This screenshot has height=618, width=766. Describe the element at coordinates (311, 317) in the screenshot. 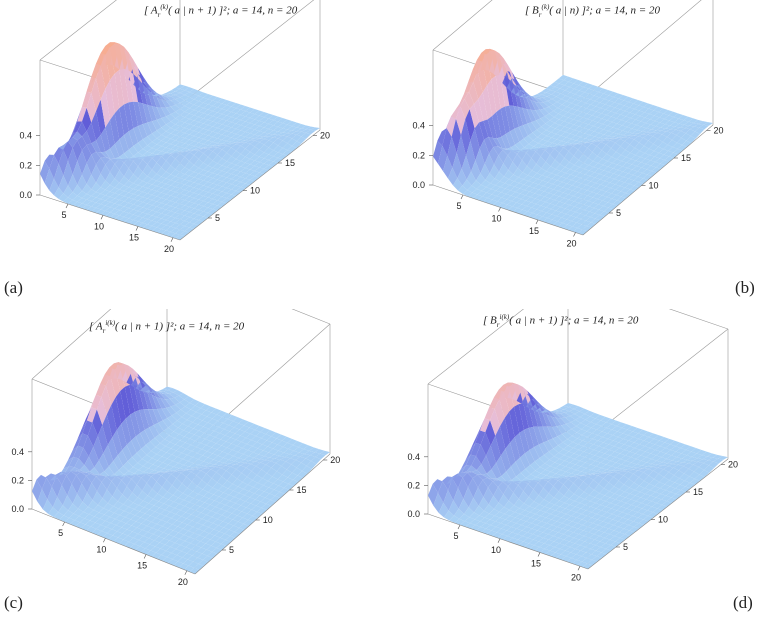

I see `box-edge` at that location.